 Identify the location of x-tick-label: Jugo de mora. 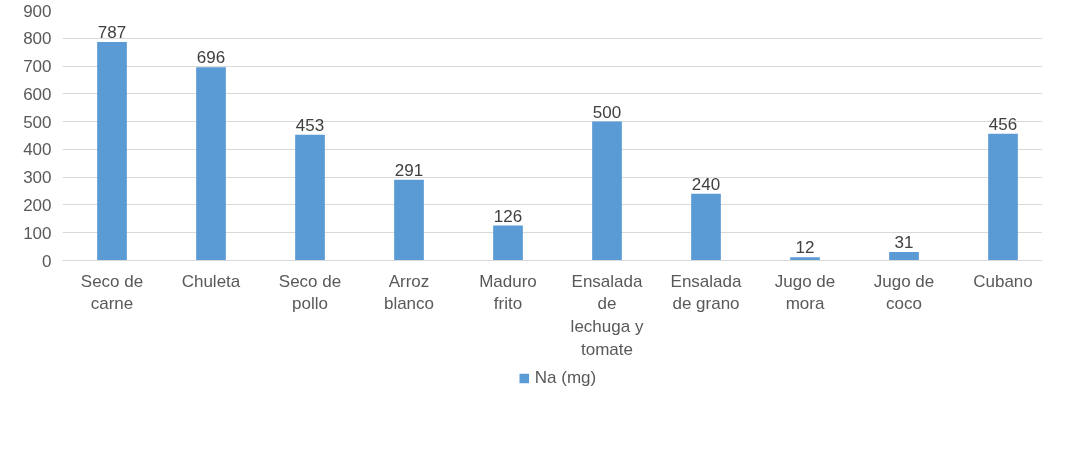
(805, 292).